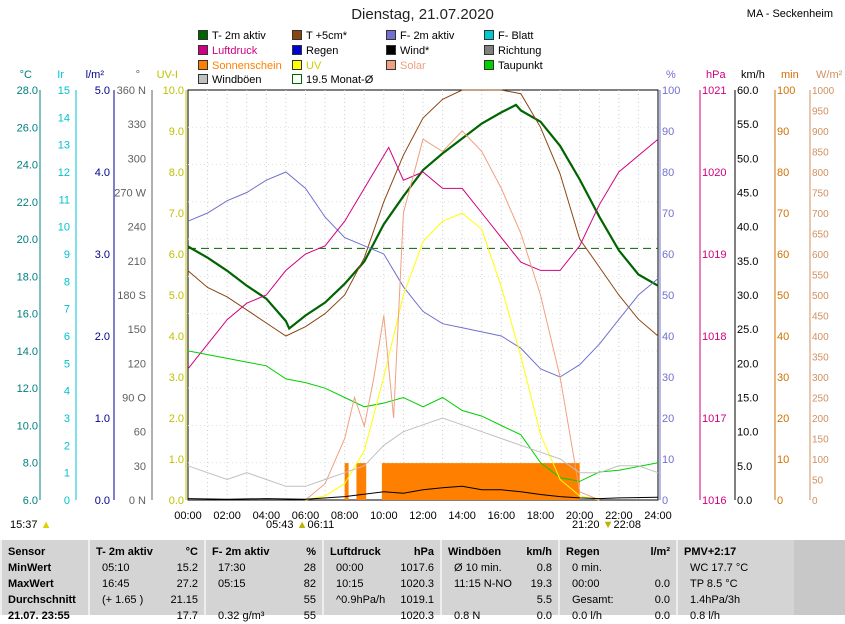 This screenshot has width=845, height=624. I want to click on stats-cell-value: 1020.3, so click(417, 616).